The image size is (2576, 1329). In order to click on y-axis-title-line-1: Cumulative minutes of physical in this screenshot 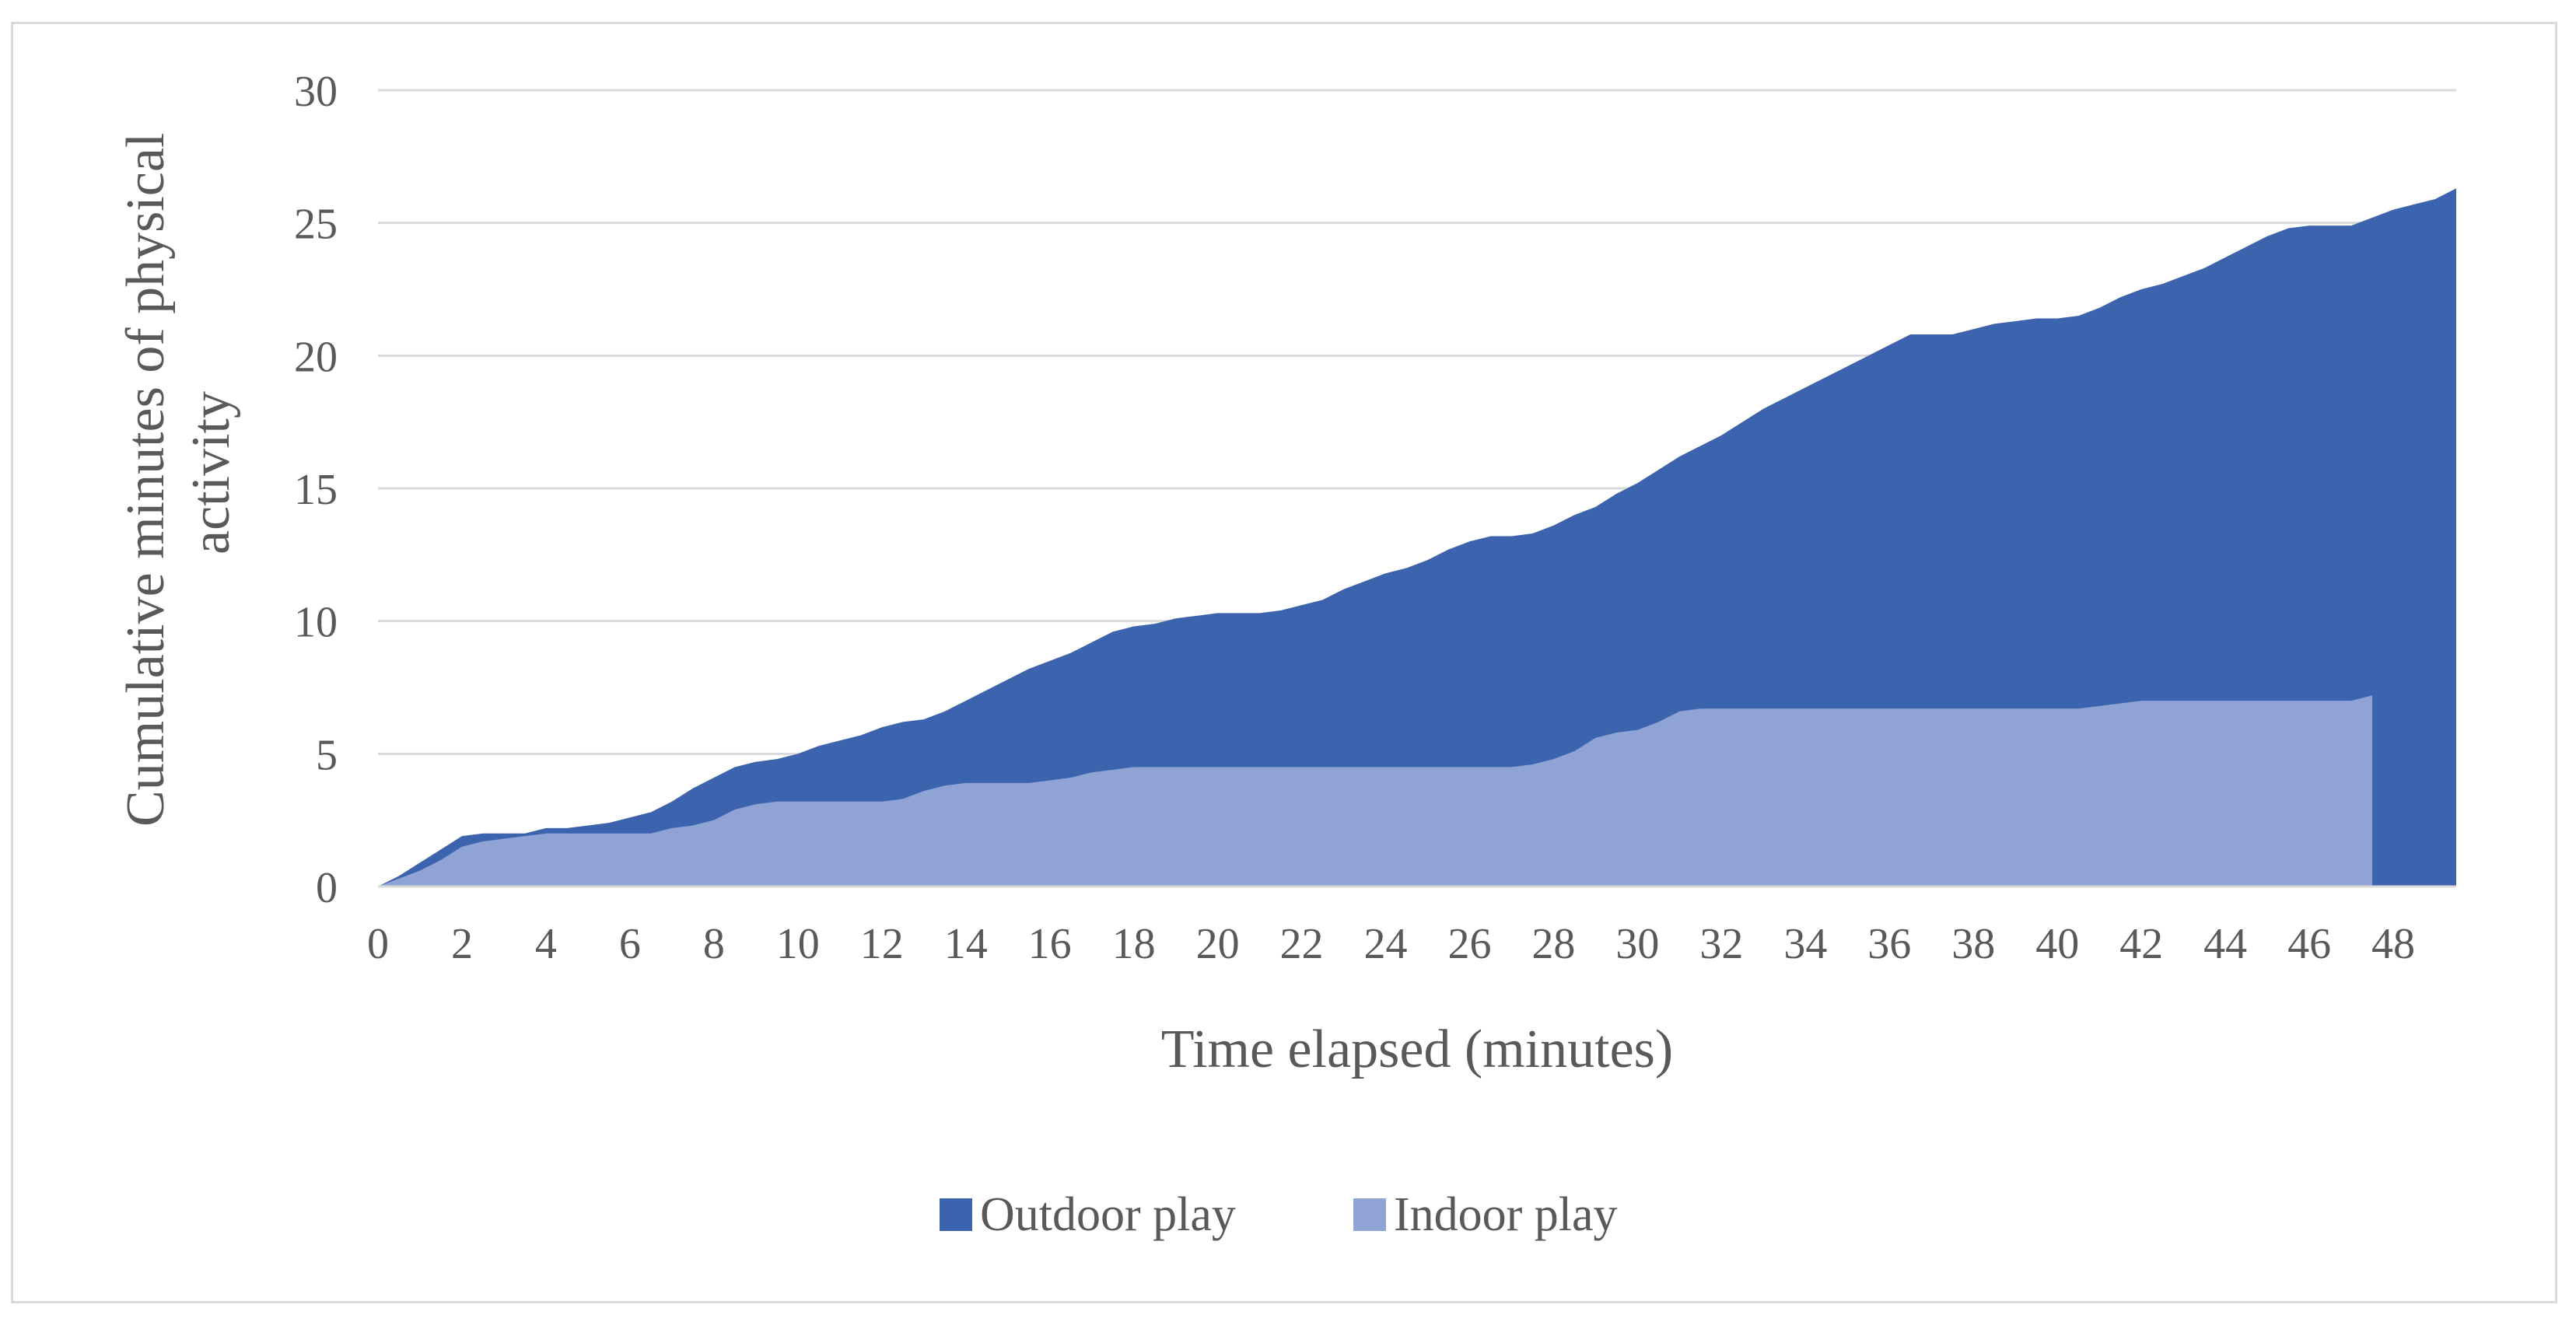, I will do `click(146, 480)`.